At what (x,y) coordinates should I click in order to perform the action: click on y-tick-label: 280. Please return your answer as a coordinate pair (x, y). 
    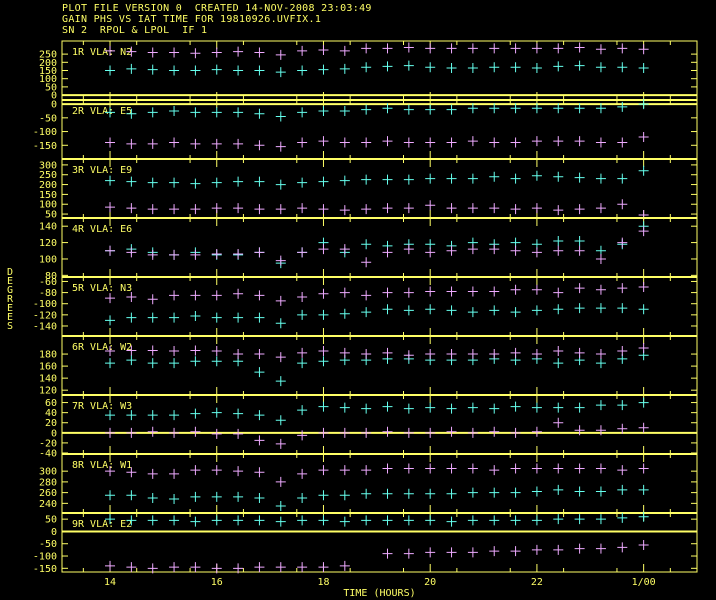
    Looking at the image, I should click on (48, 482).